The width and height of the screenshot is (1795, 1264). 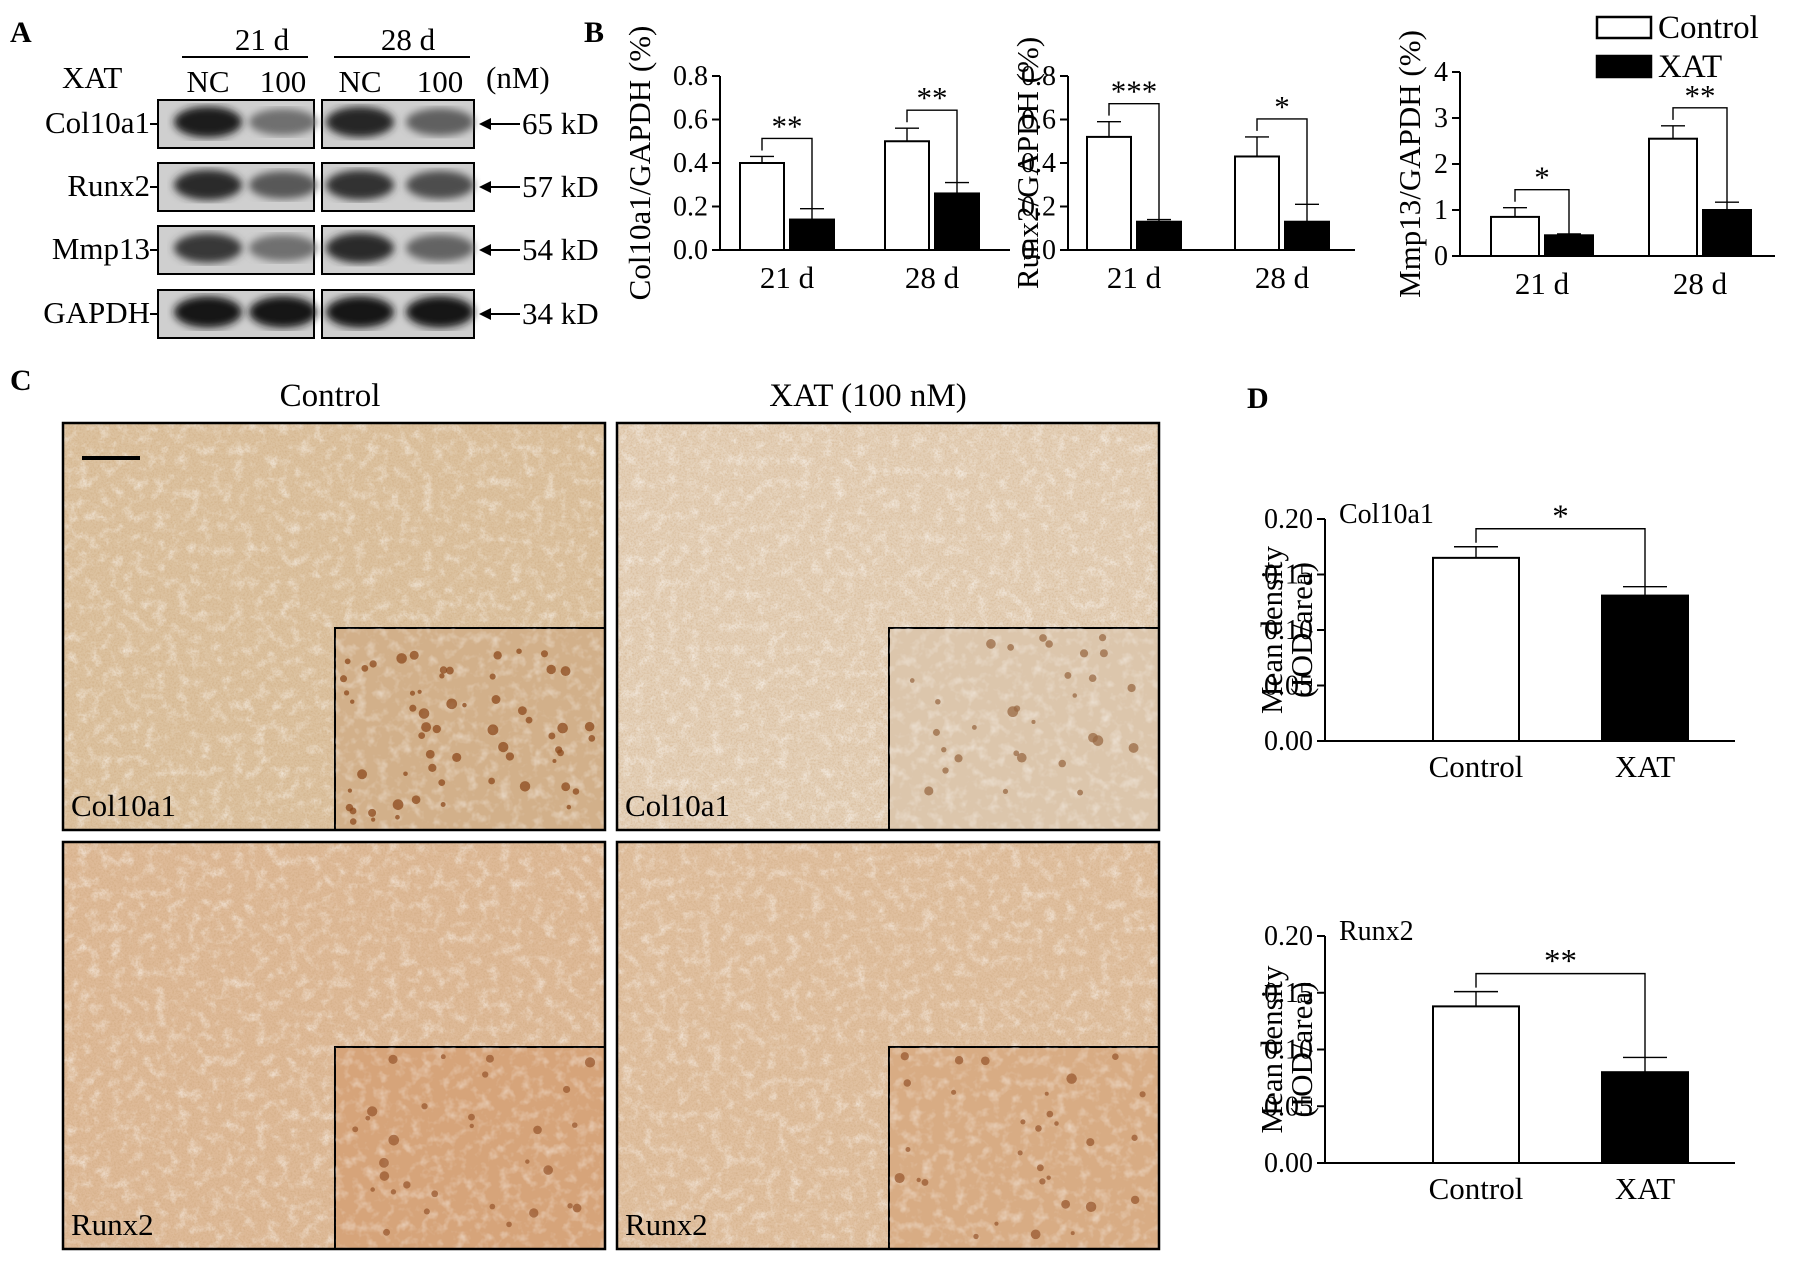 What do you see at coordinates (1271, 630) in the screenshot?
I see `y-axis-label-line-1: Mean density` at bounding box center [1271, 630].